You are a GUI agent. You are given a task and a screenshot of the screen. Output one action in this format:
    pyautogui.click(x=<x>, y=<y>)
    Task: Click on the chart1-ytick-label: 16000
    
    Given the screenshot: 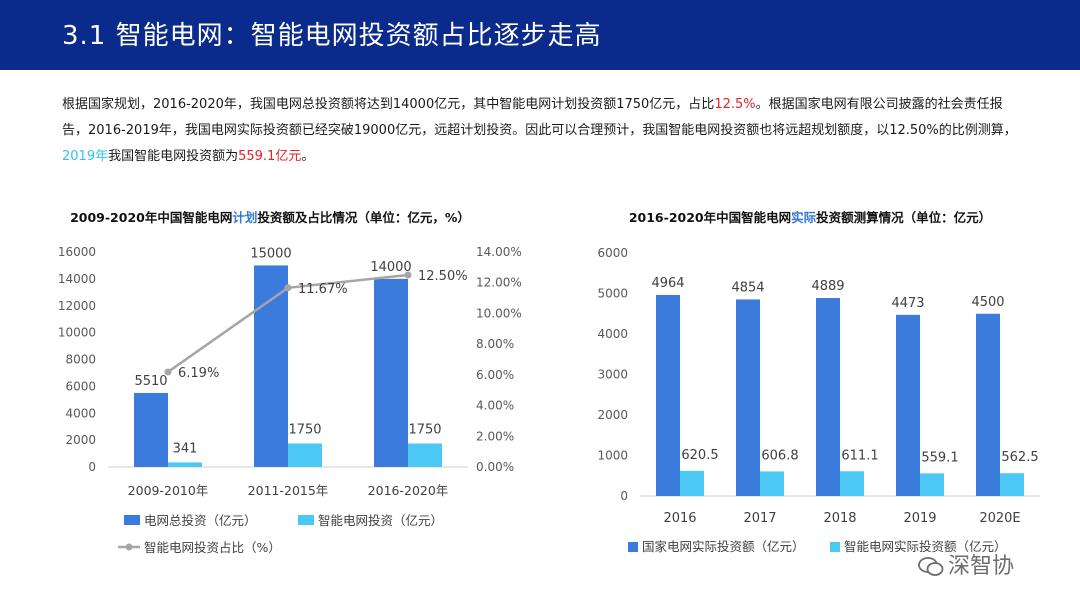 What is the action you would take?
    pyautogui.click(x=77, y=252)
    